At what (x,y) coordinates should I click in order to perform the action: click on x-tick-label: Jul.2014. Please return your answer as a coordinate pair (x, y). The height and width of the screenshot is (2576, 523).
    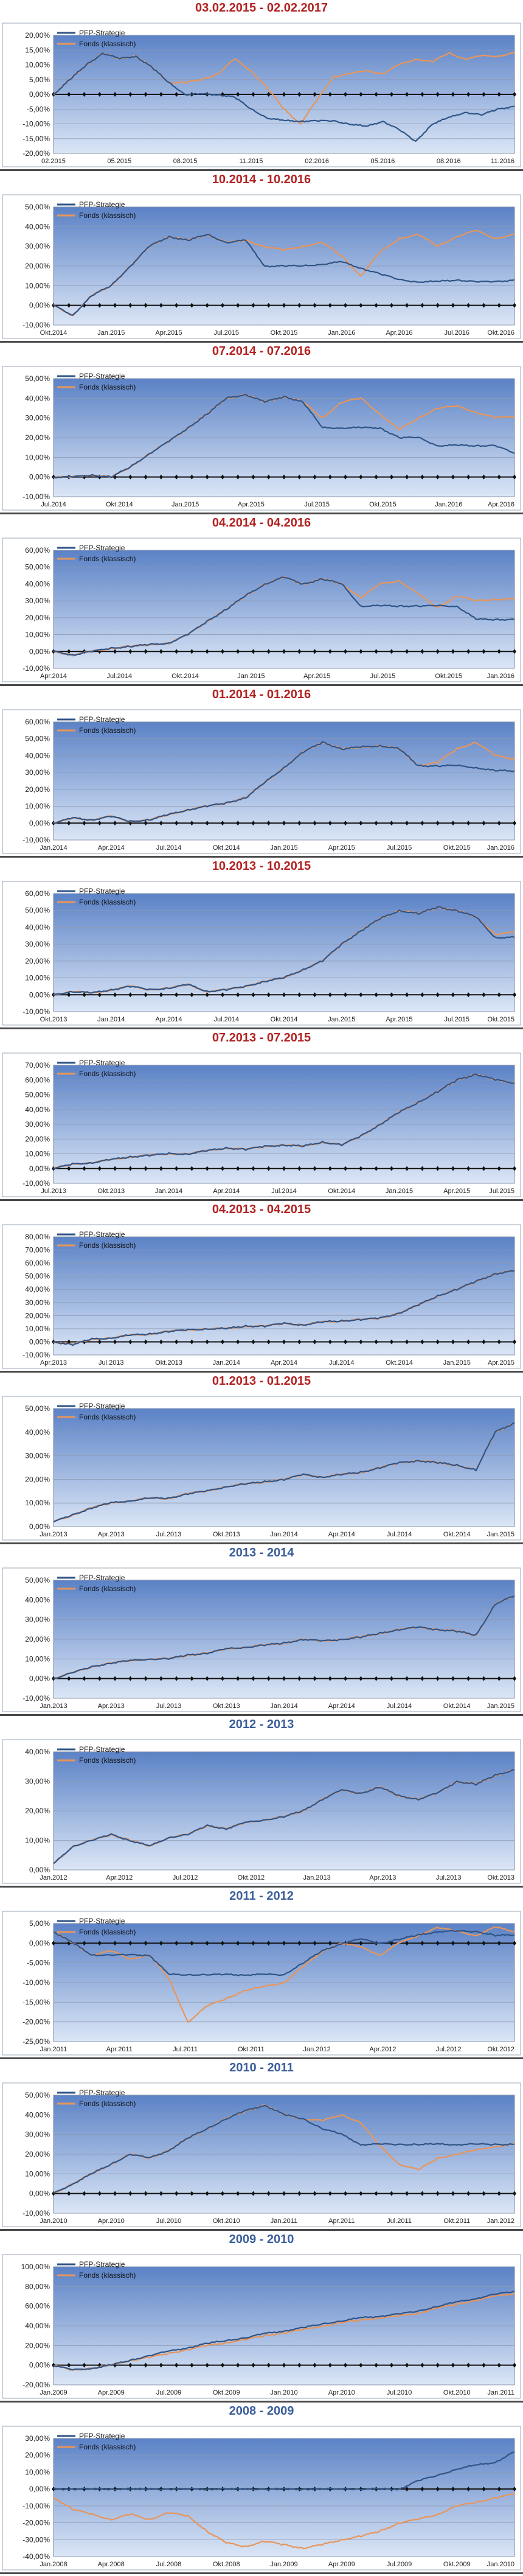
    Looking at the image, I should click on (399, 1706).